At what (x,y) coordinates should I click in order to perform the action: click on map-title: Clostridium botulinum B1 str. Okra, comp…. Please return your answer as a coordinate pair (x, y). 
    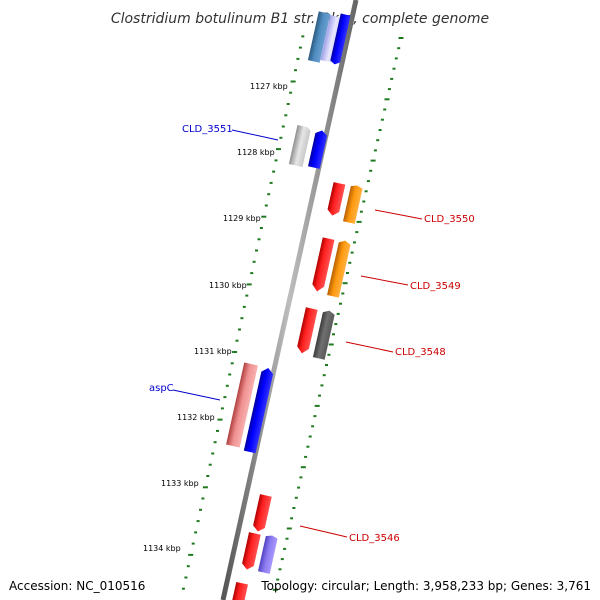
    Looking at the image, I should click on (300, 19).